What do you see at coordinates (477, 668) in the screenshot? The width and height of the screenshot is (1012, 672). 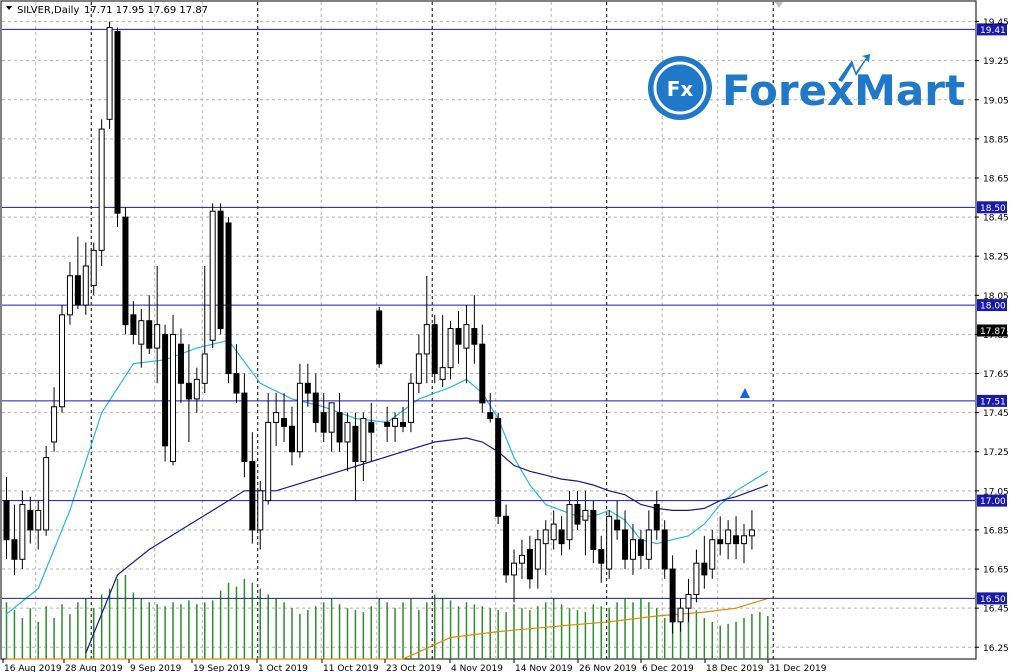 I see `x-tick-label: 4 Nov 2019` at bounding box center [477, 668].